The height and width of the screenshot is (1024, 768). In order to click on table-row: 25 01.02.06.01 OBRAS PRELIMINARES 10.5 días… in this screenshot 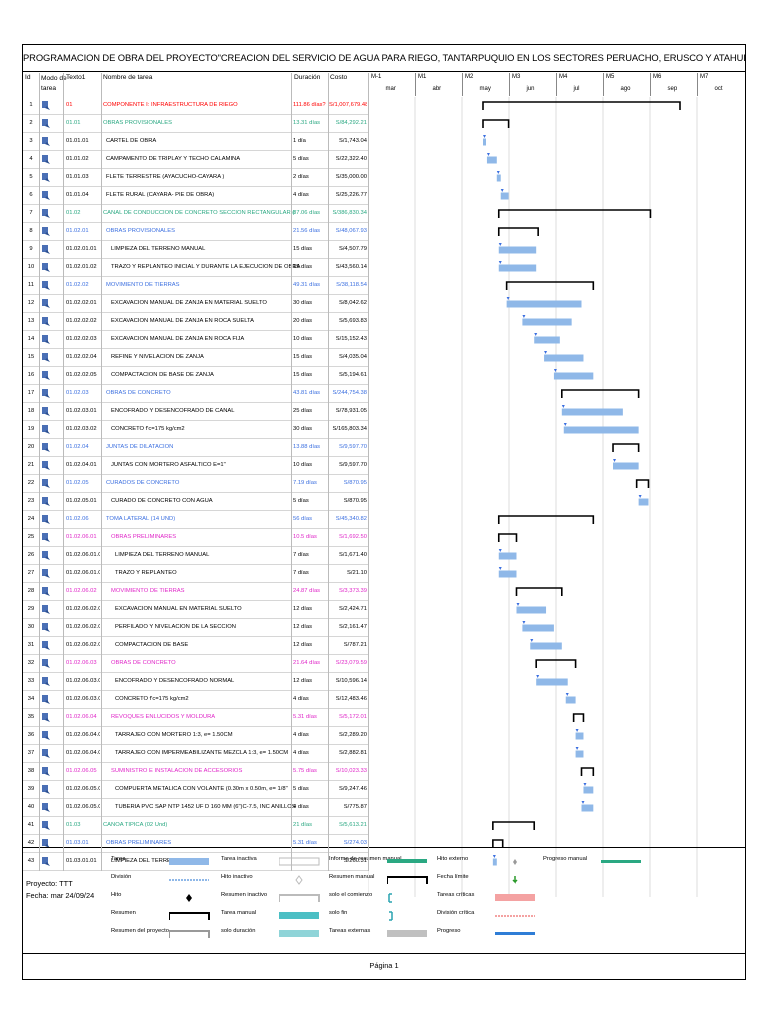, I will do `click(195, 538)`.